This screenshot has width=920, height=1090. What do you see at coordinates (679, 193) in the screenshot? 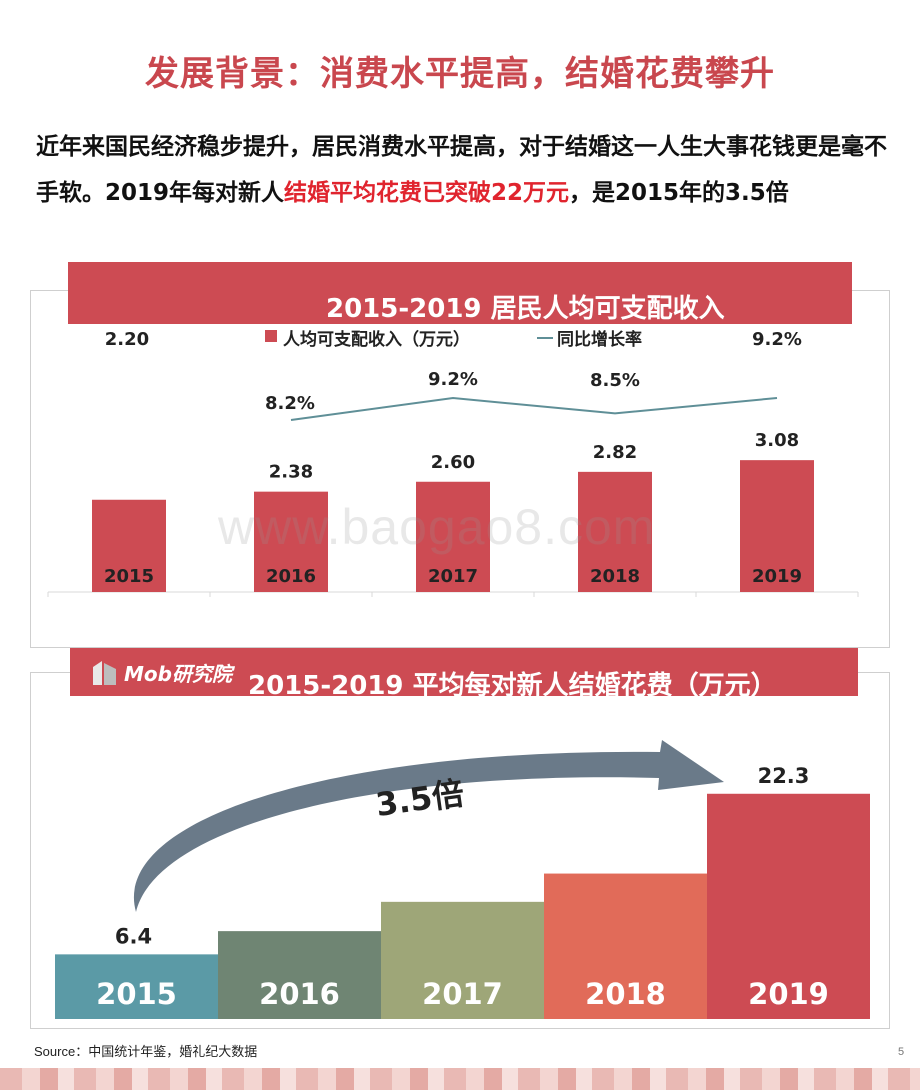
I see `intro-text-end: ，是2015年的3.5倍` at bounding box center [679, 193].